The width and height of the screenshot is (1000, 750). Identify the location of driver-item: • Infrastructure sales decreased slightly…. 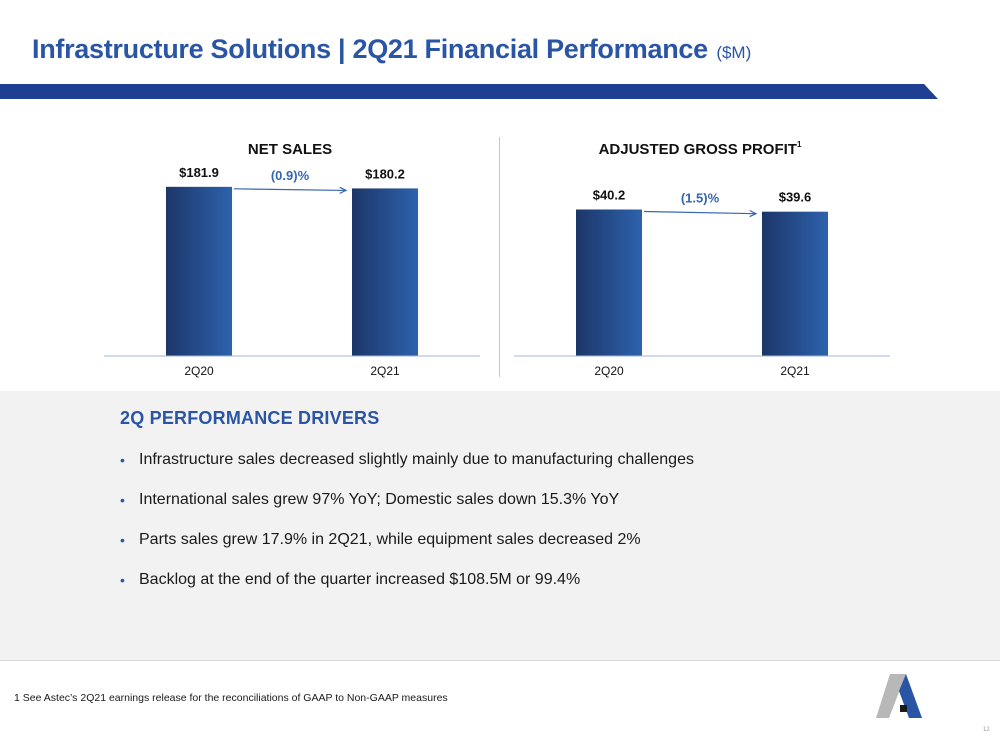
(407, 459).